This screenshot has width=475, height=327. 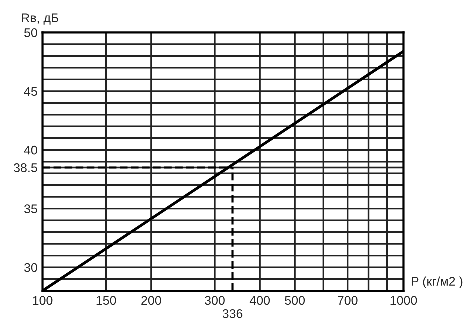 I want to click on y-tick-label: 38.5, so click(x=26, y=168).